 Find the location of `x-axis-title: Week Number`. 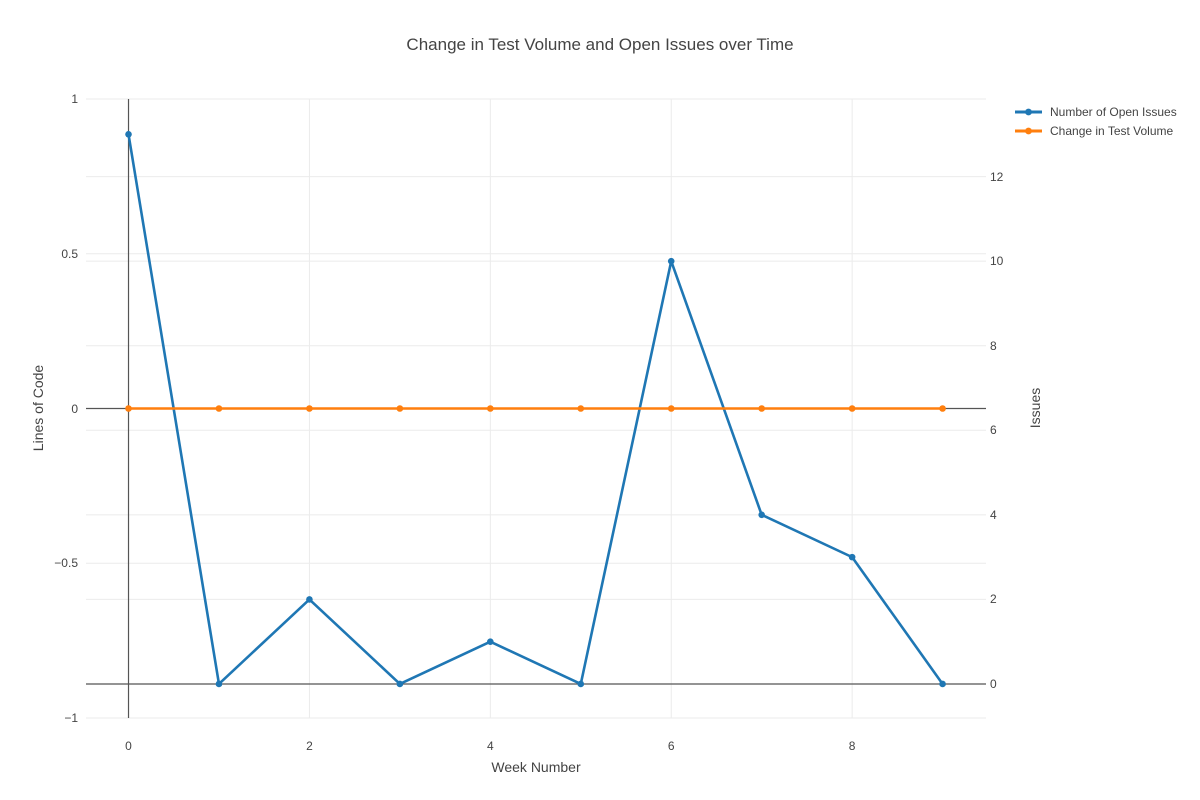

x-axis-title: Week Number is located at coordinates (536, 767).